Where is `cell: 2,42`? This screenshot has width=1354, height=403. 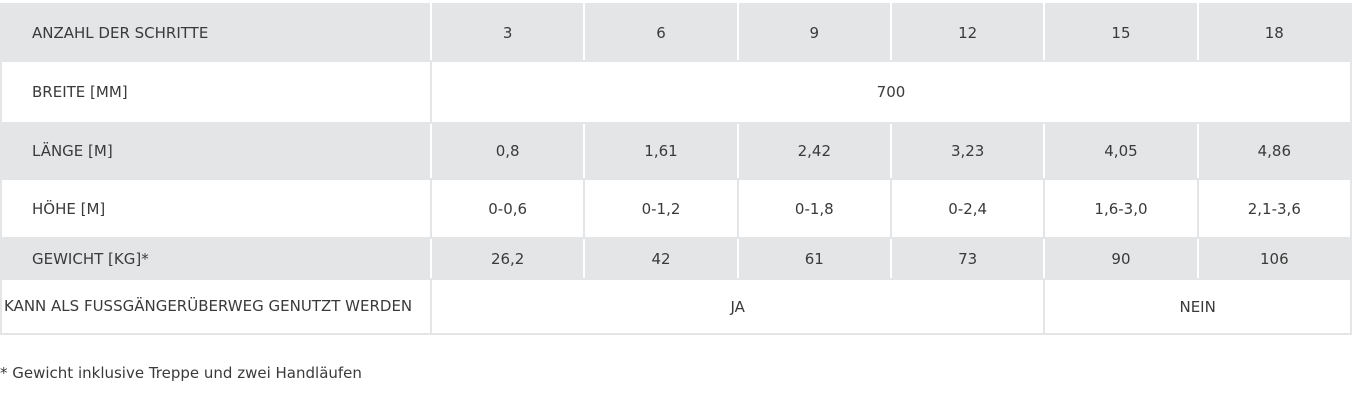
cell: 2,42 is located at coordinates (814, 151).